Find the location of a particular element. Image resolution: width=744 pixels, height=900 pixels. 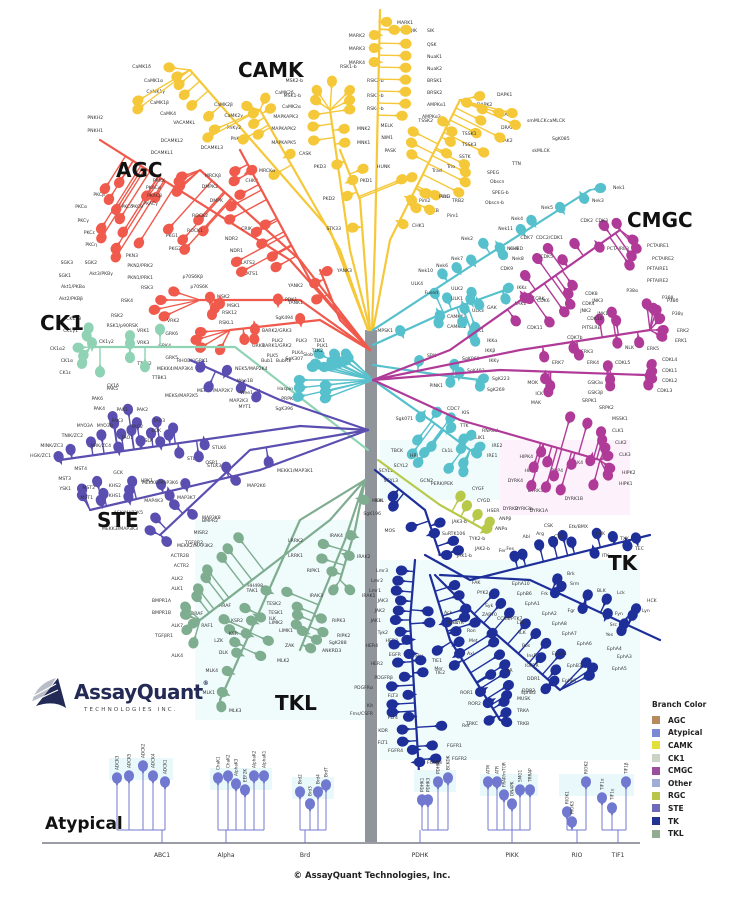

kinase-label: Wee1 is located at coordinates (246, 393).